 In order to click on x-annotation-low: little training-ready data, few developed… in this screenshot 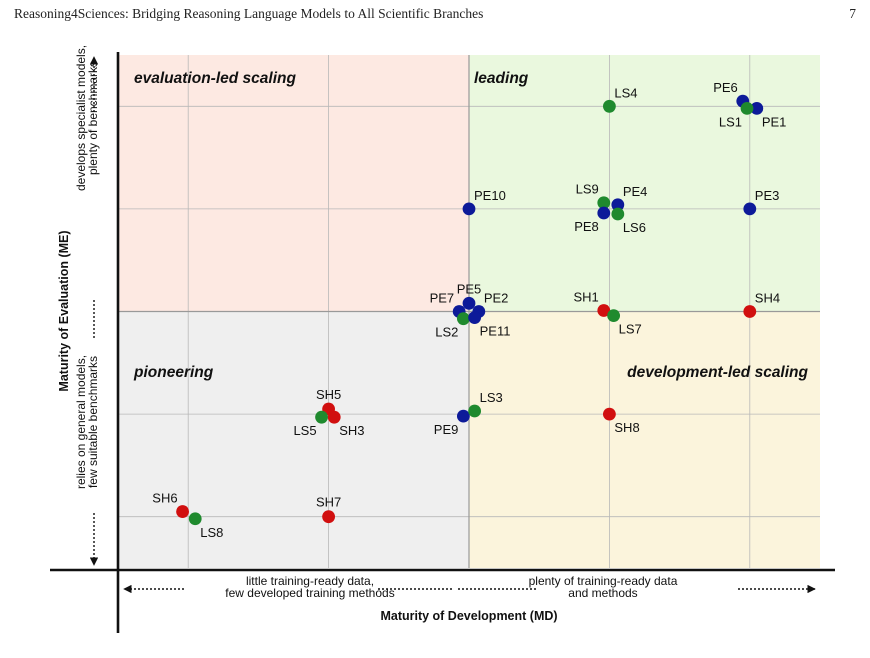, I will do `click(309, 587)`.